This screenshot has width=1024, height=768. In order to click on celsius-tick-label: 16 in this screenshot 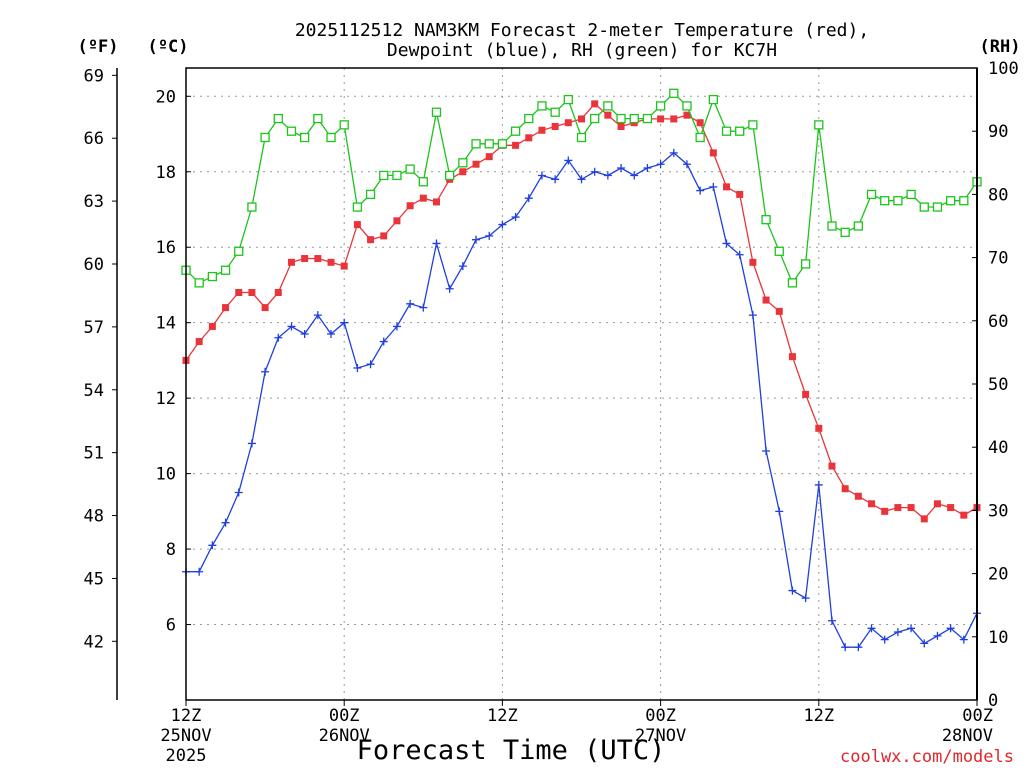, I will do `click(166, 248)`.